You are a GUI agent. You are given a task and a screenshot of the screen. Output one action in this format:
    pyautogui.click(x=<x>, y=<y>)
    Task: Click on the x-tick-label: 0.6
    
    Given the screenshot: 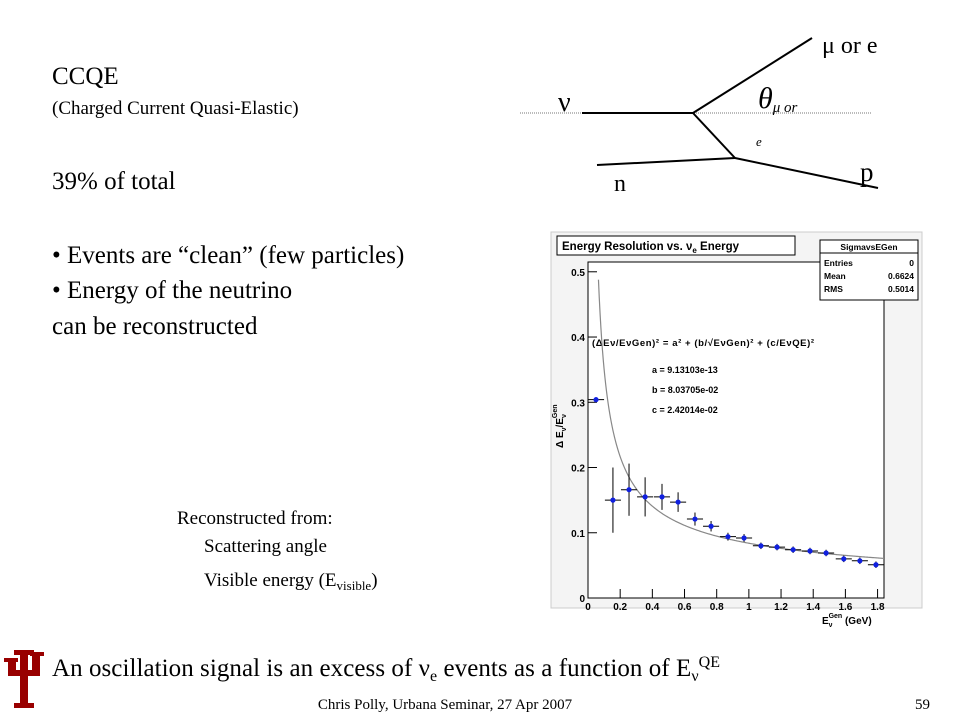 What is the action you would take?
    pyautogui.click(x=685, y=607)
    